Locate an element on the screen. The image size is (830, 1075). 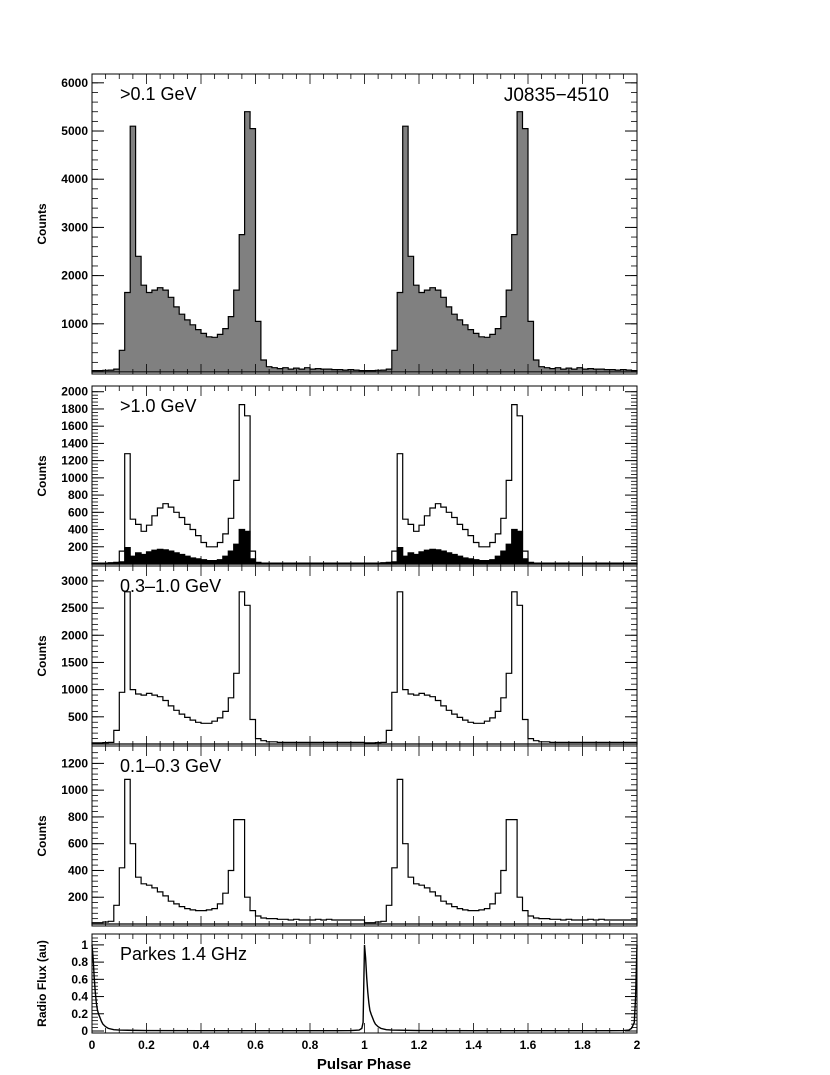
panel-4: 200 400 600 800 1000 1200 Counts 0.1–0.3 GeV is located at coordinates (336, 836).